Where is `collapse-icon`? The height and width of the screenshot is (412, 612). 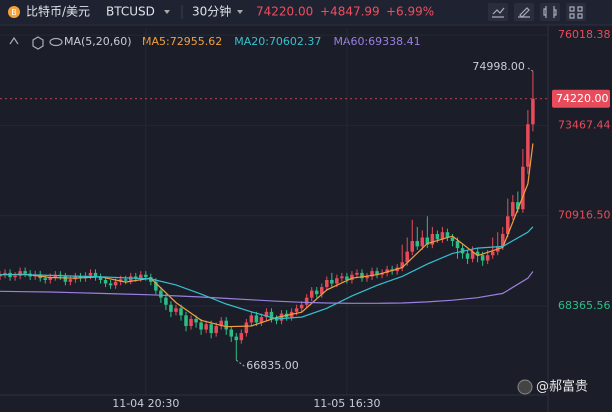 collapse-icon is located at coordinates (14, 40).